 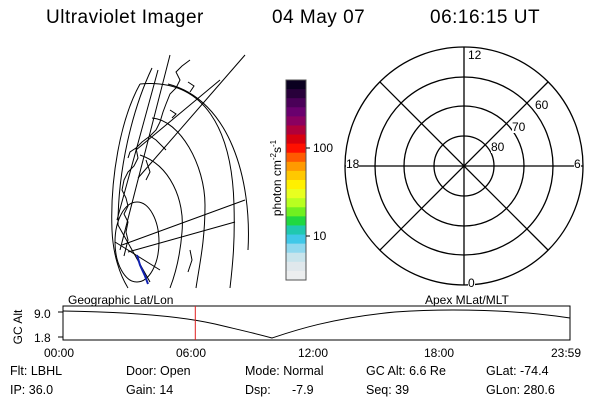 I want to click on timeline-frame, so click(x=316, y=323).